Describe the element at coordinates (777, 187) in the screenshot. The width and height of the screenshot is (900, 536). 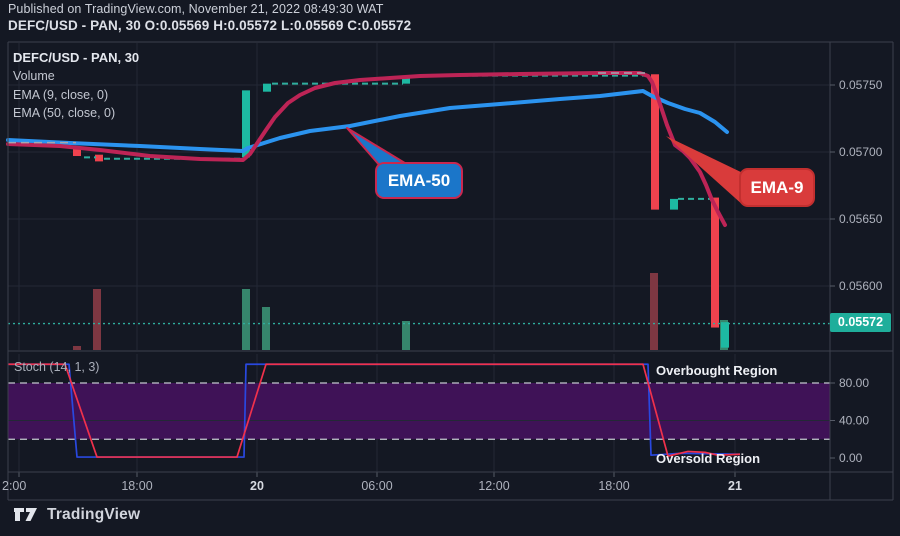
I see `ema9-callout: EMA-9` at that location.